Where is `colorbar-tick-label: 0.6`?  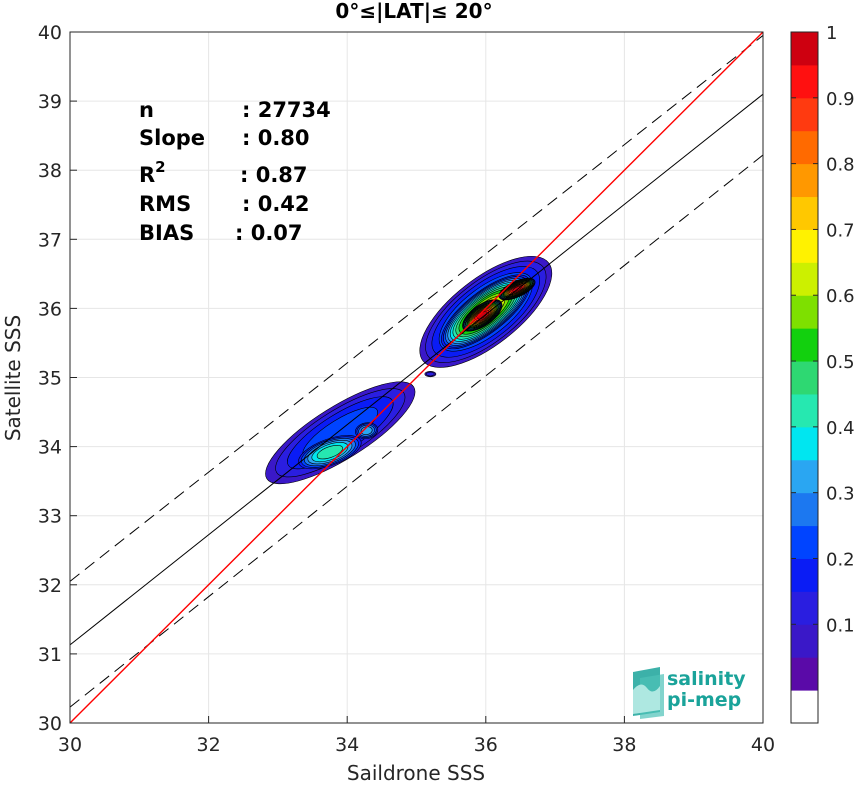 colorbar-tick-label: 0.6 is located at coordinates (840, 296).